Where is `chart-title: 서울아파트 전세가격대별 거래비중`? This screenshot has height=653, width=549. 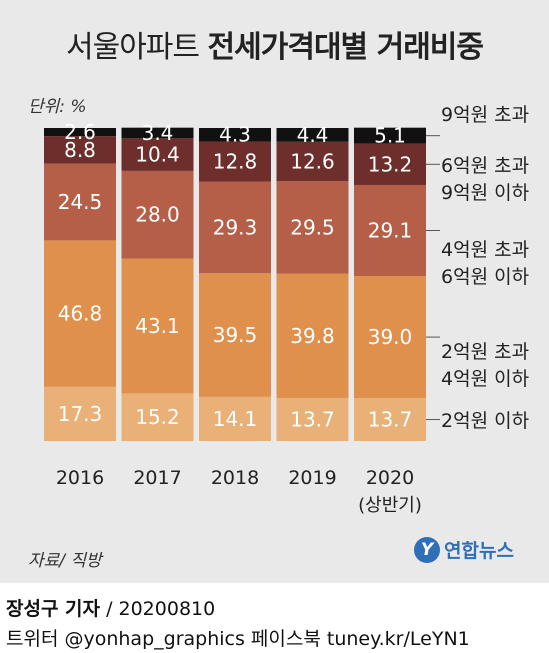
chart-title: 서울아파트 전세가격대별 거래비중 is located at coordinates (274, 44).